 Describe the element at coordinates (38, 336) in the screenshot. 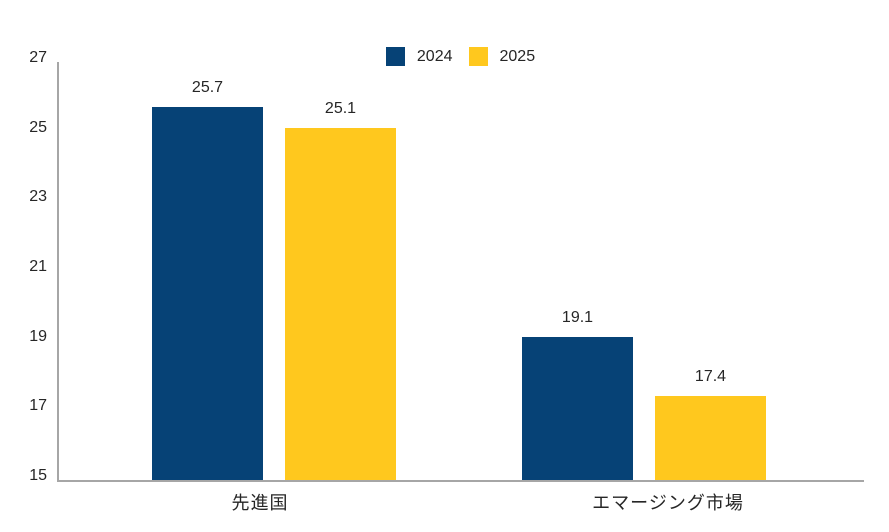

I see `y-tick-label: 19` at that location.